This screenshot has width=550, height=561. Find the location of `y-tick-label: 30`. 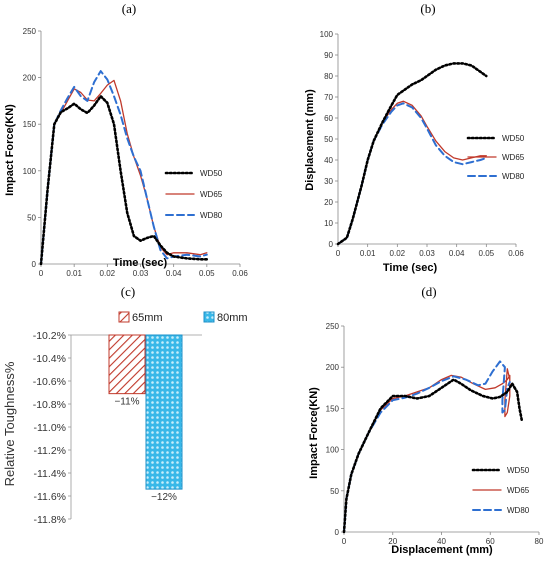

y-tick-label: 30 is located at coordinates (328, 181).